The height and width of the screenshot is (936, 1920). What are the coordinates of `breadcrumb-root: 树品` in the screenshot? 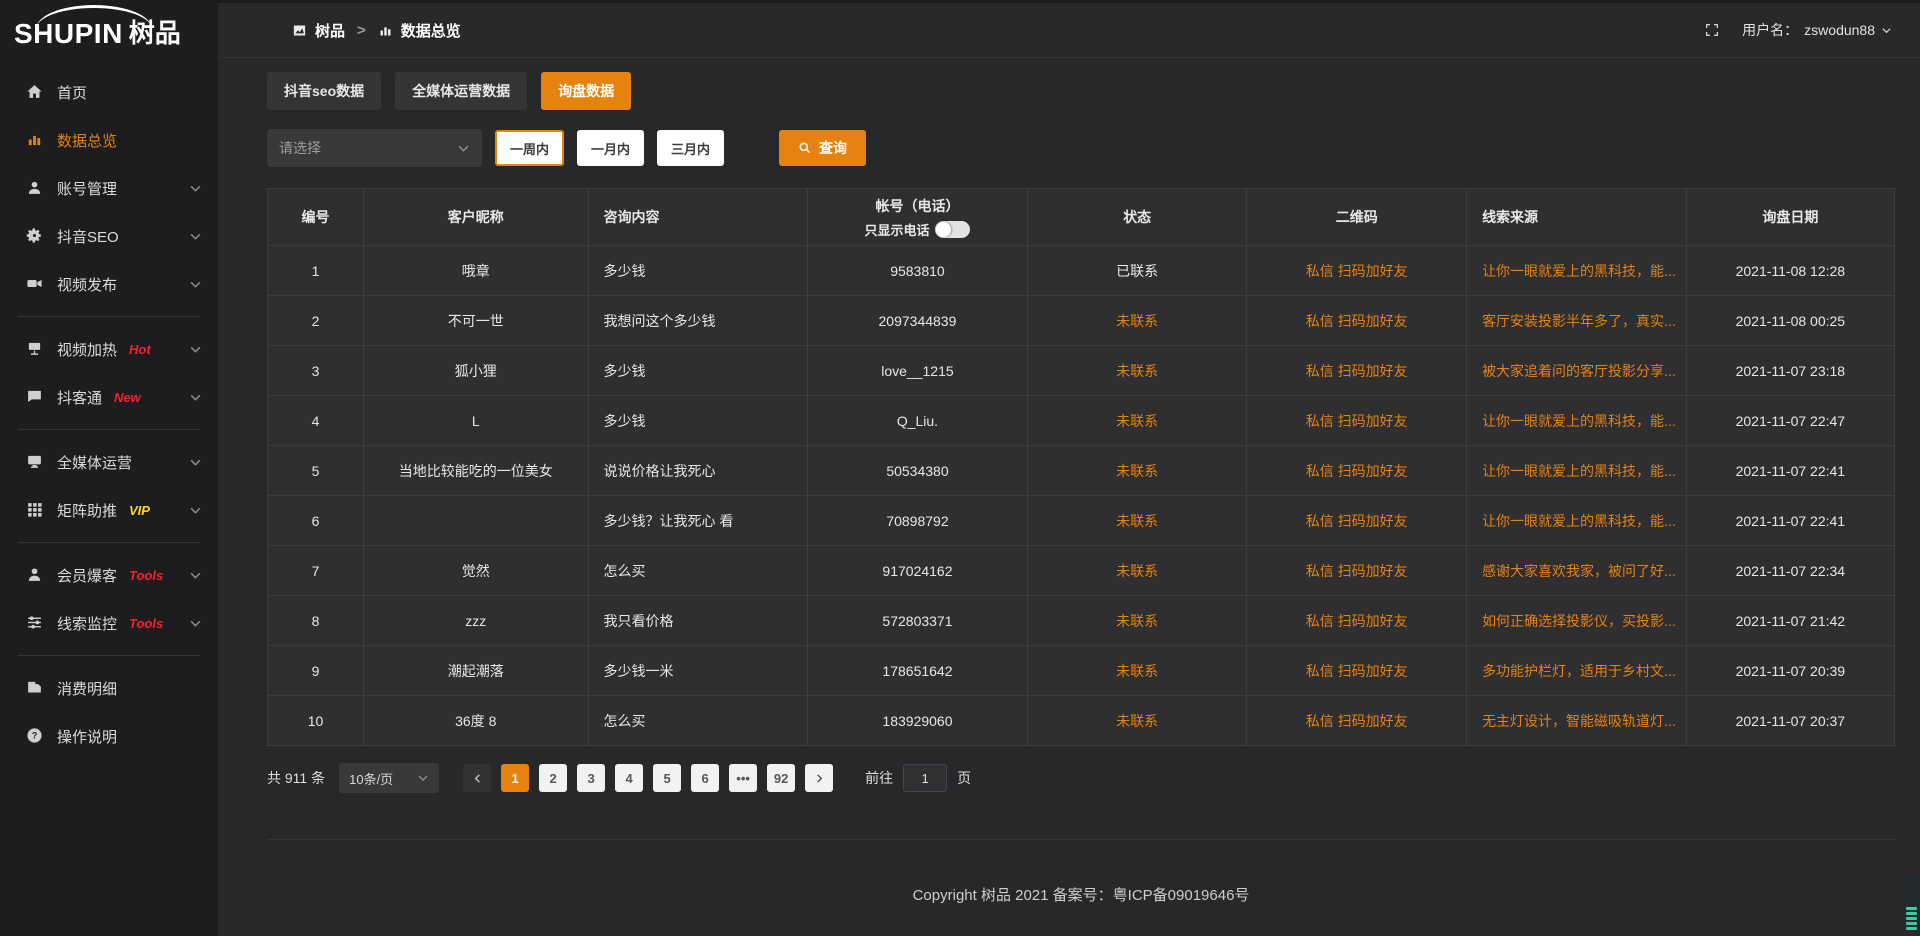 It's located at (330, 31).